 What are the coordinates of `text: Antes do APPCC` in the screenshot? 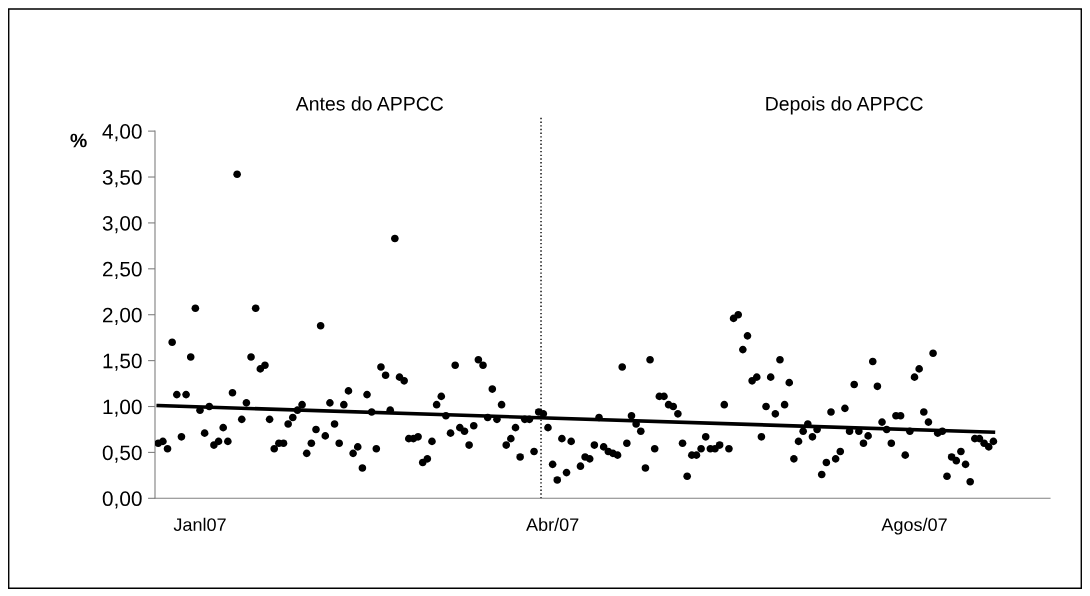 It's located at (369, 103).